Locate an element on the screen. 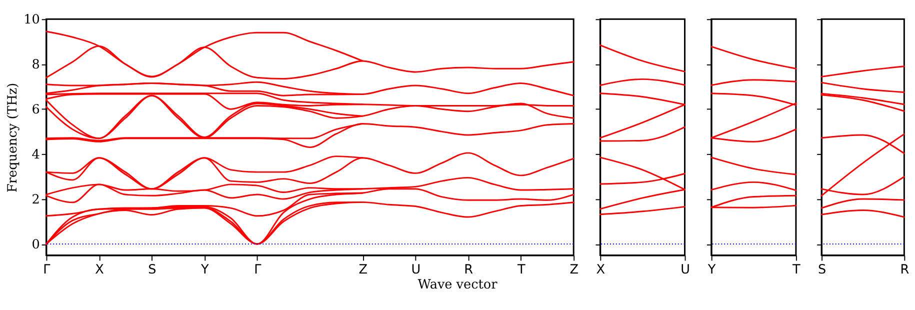 The image size is (915, 310). y-tick-label: 0 is located at coordinates (36, 244).